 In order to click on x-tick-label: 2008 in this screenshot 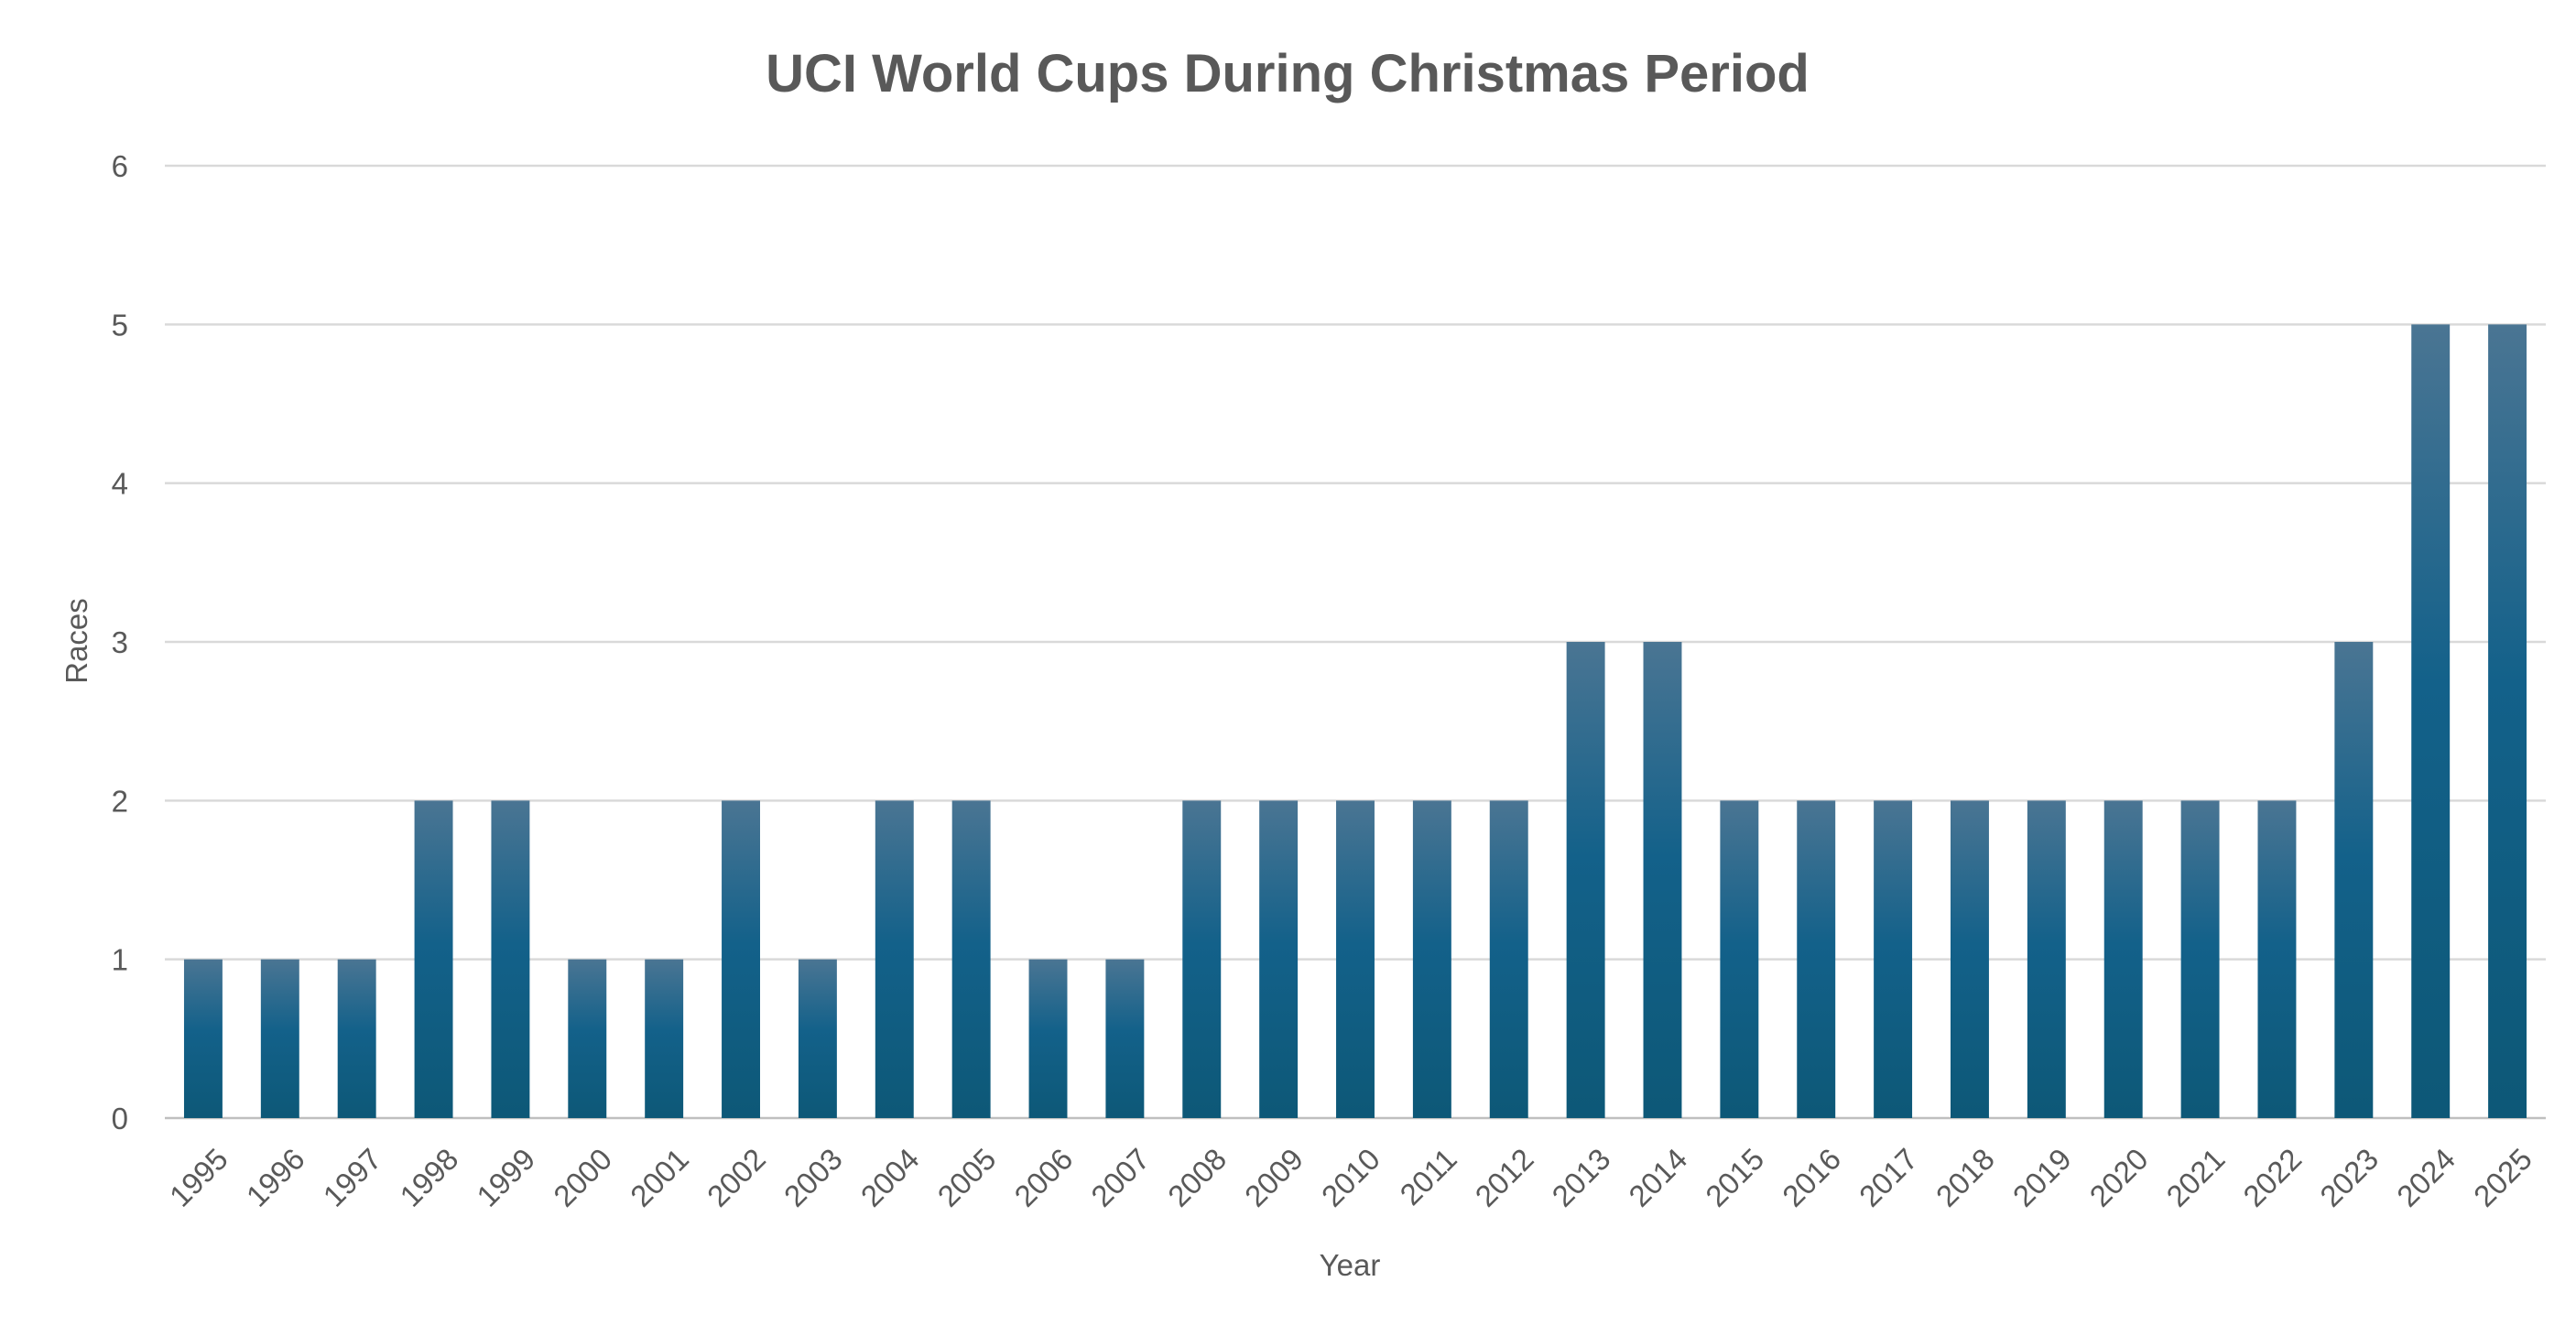, I will do `click(1197, 1177)`.